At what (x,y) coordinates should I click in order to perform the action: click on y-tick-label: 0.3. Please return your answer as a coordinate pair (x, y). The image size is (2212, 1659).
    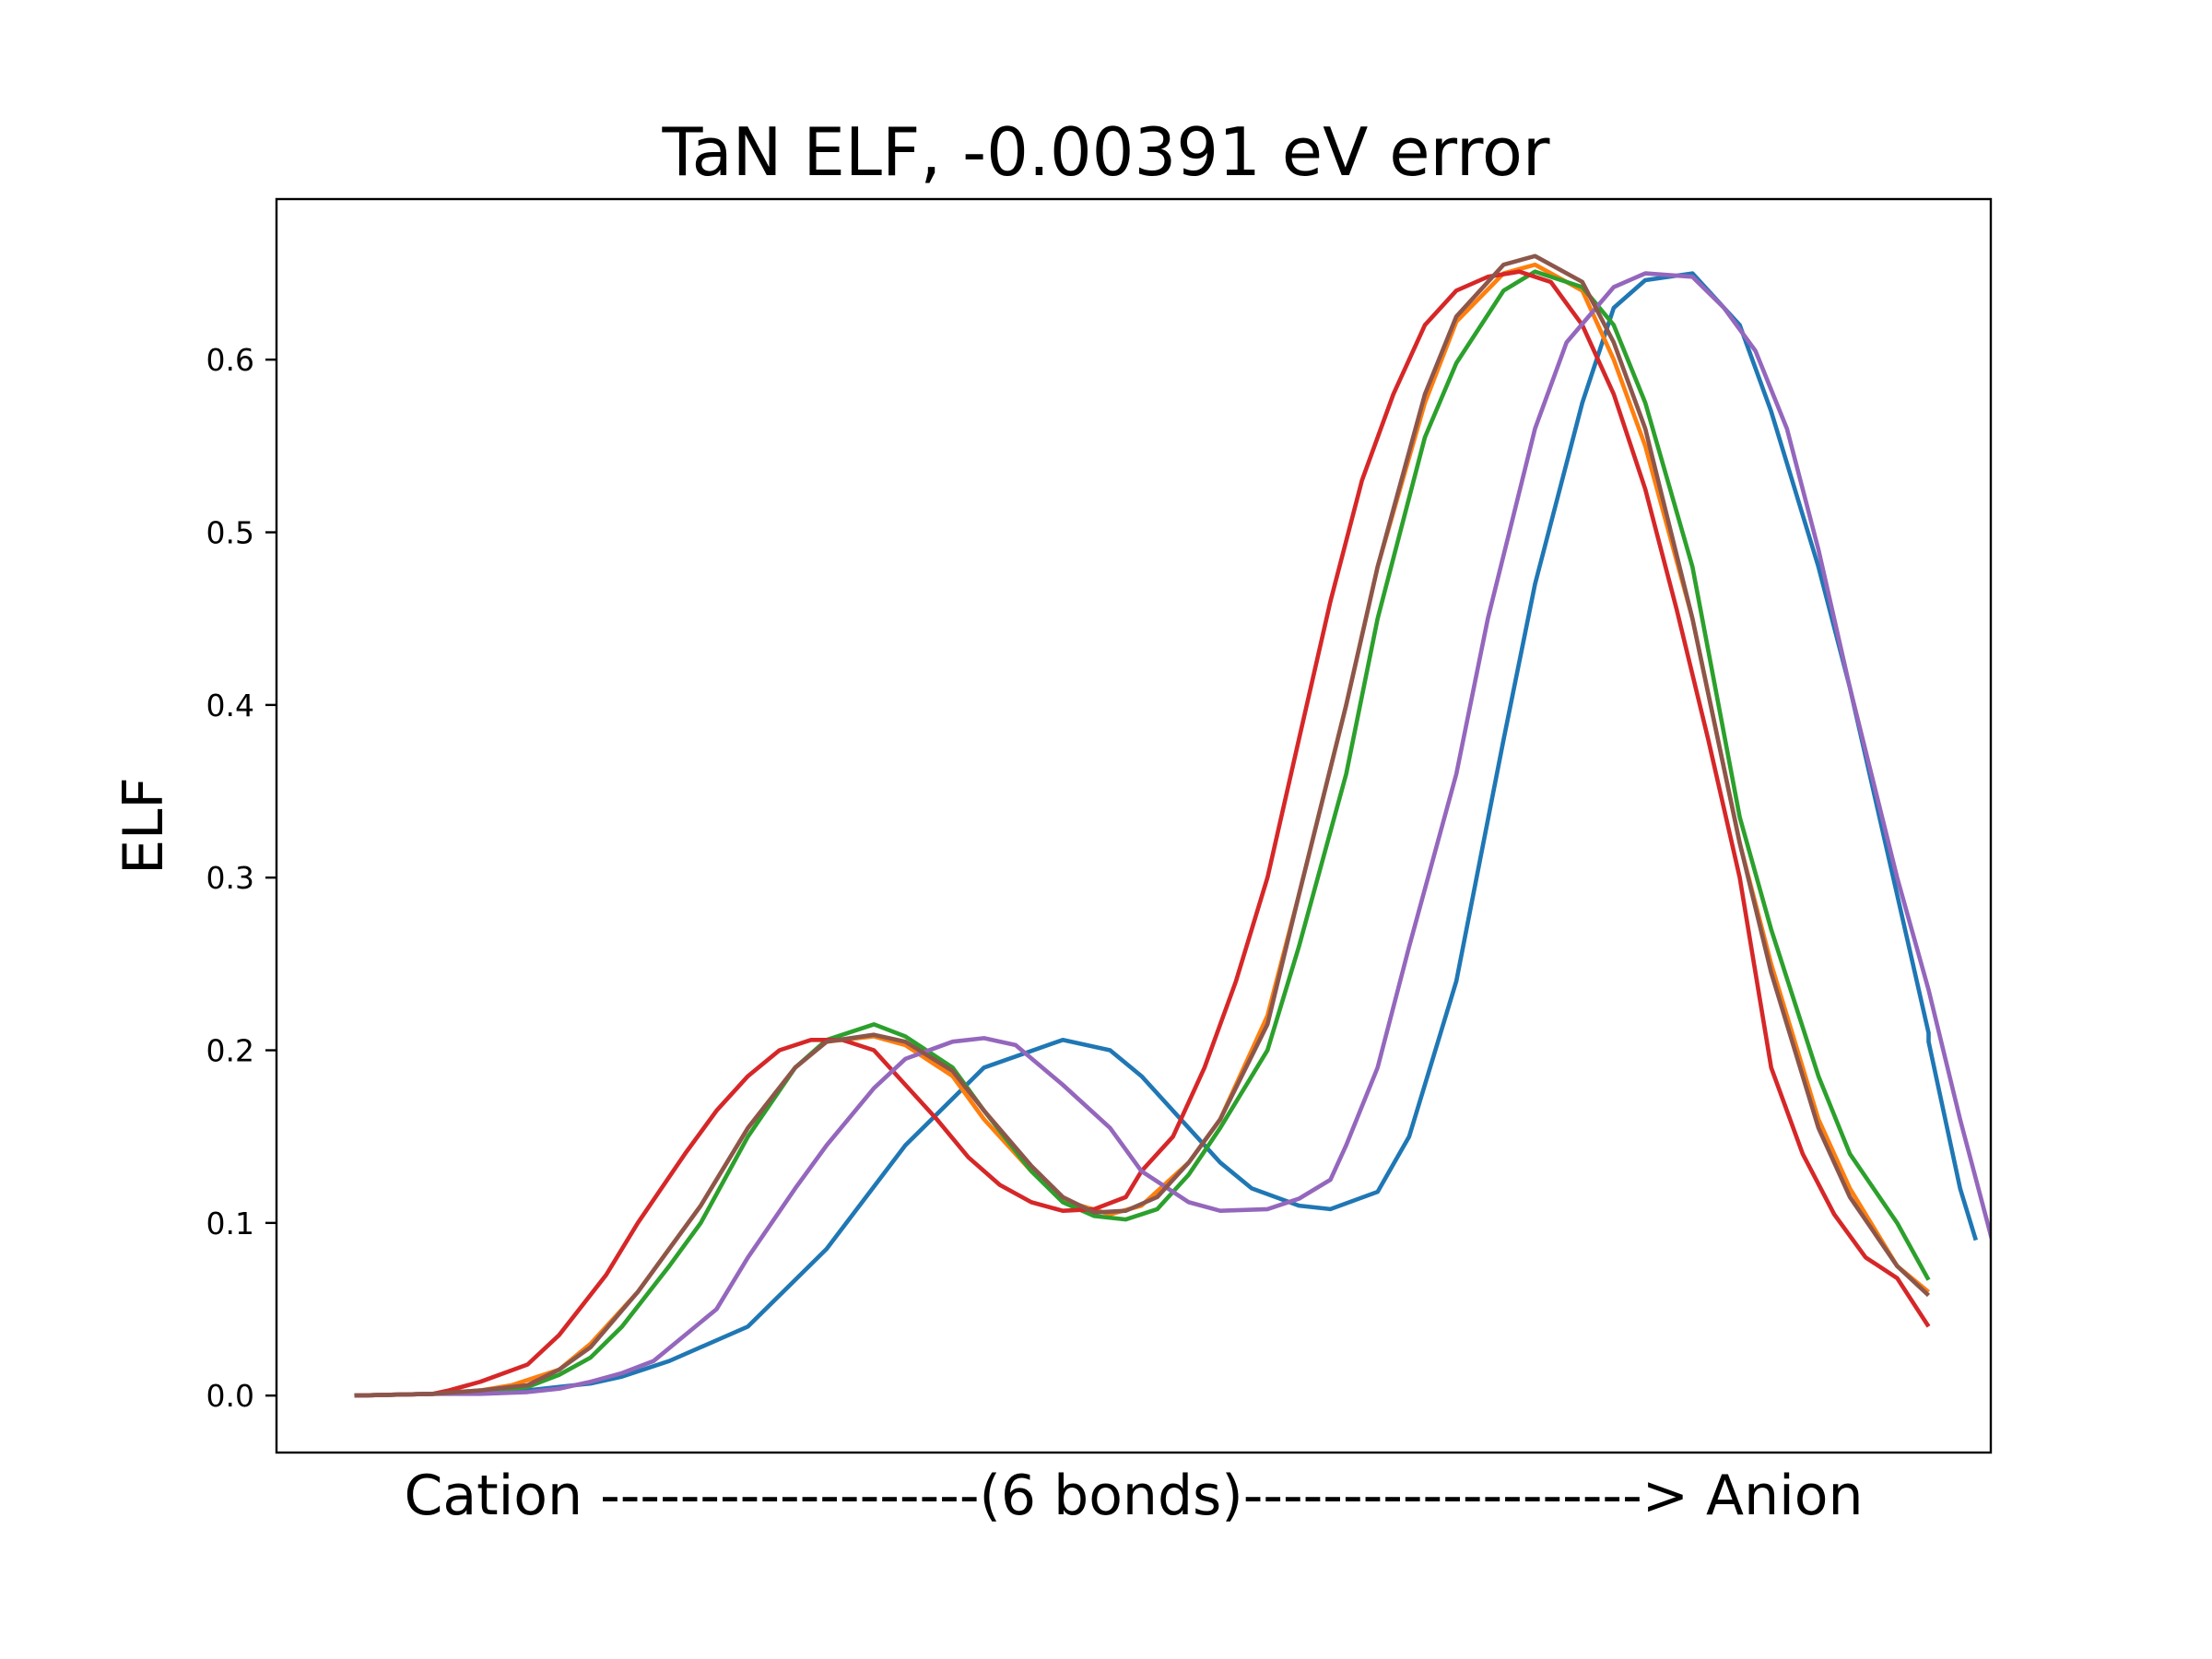
    Looking at the image, I should click on (230, 878).